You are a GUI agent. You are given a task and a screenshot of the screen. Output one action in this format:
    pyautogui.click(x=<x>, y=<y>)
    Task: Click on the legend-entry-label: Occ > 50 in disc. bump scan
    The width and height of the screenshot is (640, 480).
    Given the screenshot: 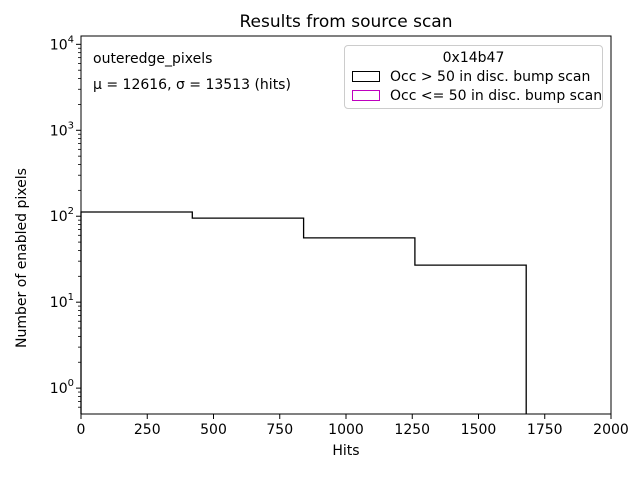 What is the action you would take?
    pyautogui.click(x=490, y=76)
    